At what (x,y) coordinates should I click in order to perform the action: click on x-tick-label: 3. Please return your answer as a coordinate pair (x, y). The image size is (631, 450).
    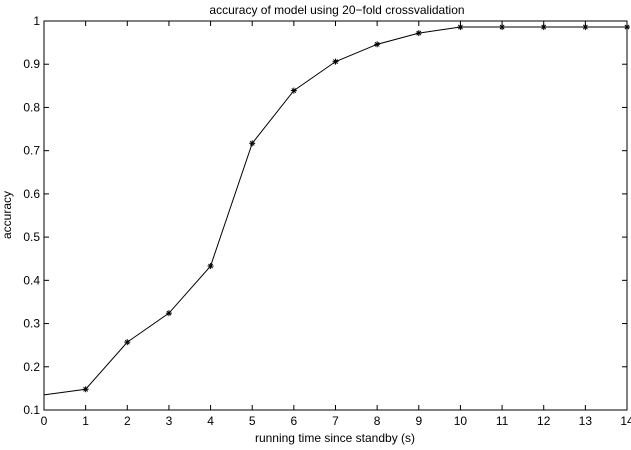
    Looking at the image, I should click on (169, 421).